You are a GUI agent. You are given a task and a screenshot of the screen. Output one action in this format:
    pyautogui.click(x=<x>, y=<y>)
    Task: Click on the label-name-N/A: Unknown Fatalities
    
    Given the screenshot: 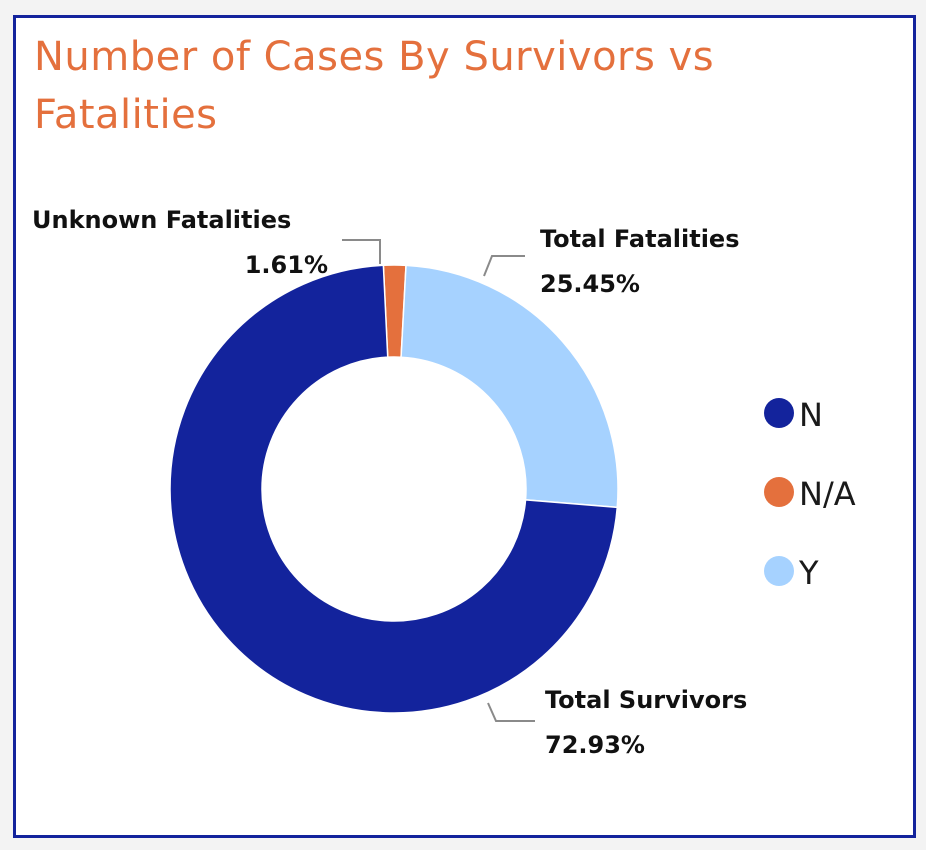 What is the action you would take?
    pyautogui.click(x=161, y=220)
    